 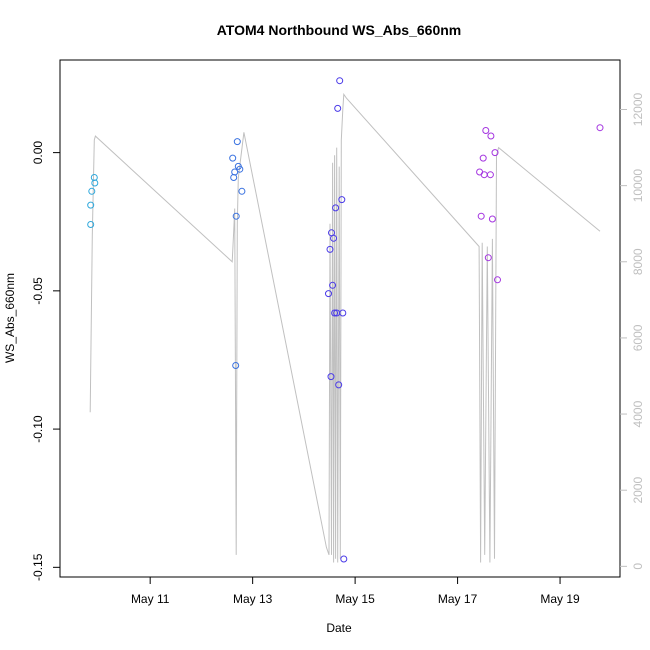 I want to click on y2-axis: 0 2000 4000 6000 8000 10000 12000, so click(x=632, y=331).